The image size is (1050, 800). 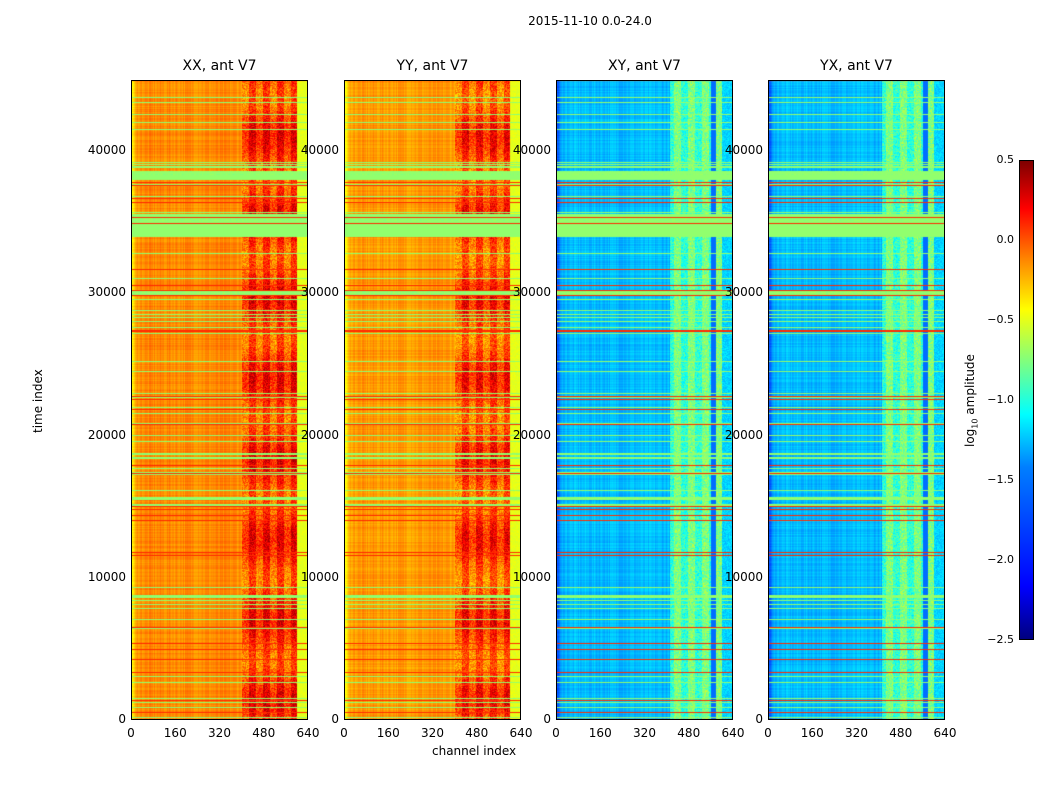 What do you see at coordinates (1005, 159) in the screenshot?
I see `colorbar-tick-label: 0.5` at bounding box center [1005, 159].